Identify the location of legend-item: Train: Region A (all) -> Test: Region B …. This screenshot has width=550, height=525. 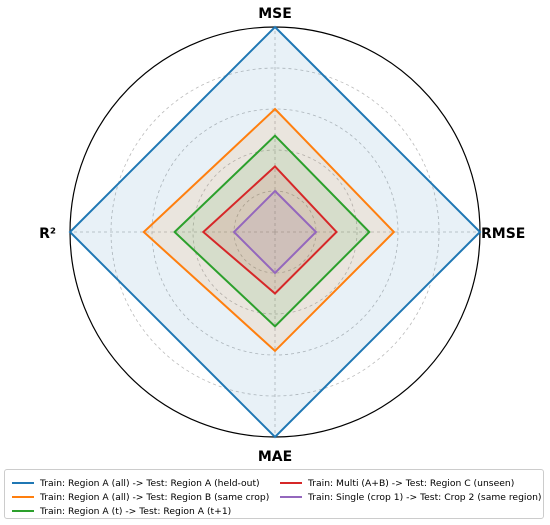
(140, 497).